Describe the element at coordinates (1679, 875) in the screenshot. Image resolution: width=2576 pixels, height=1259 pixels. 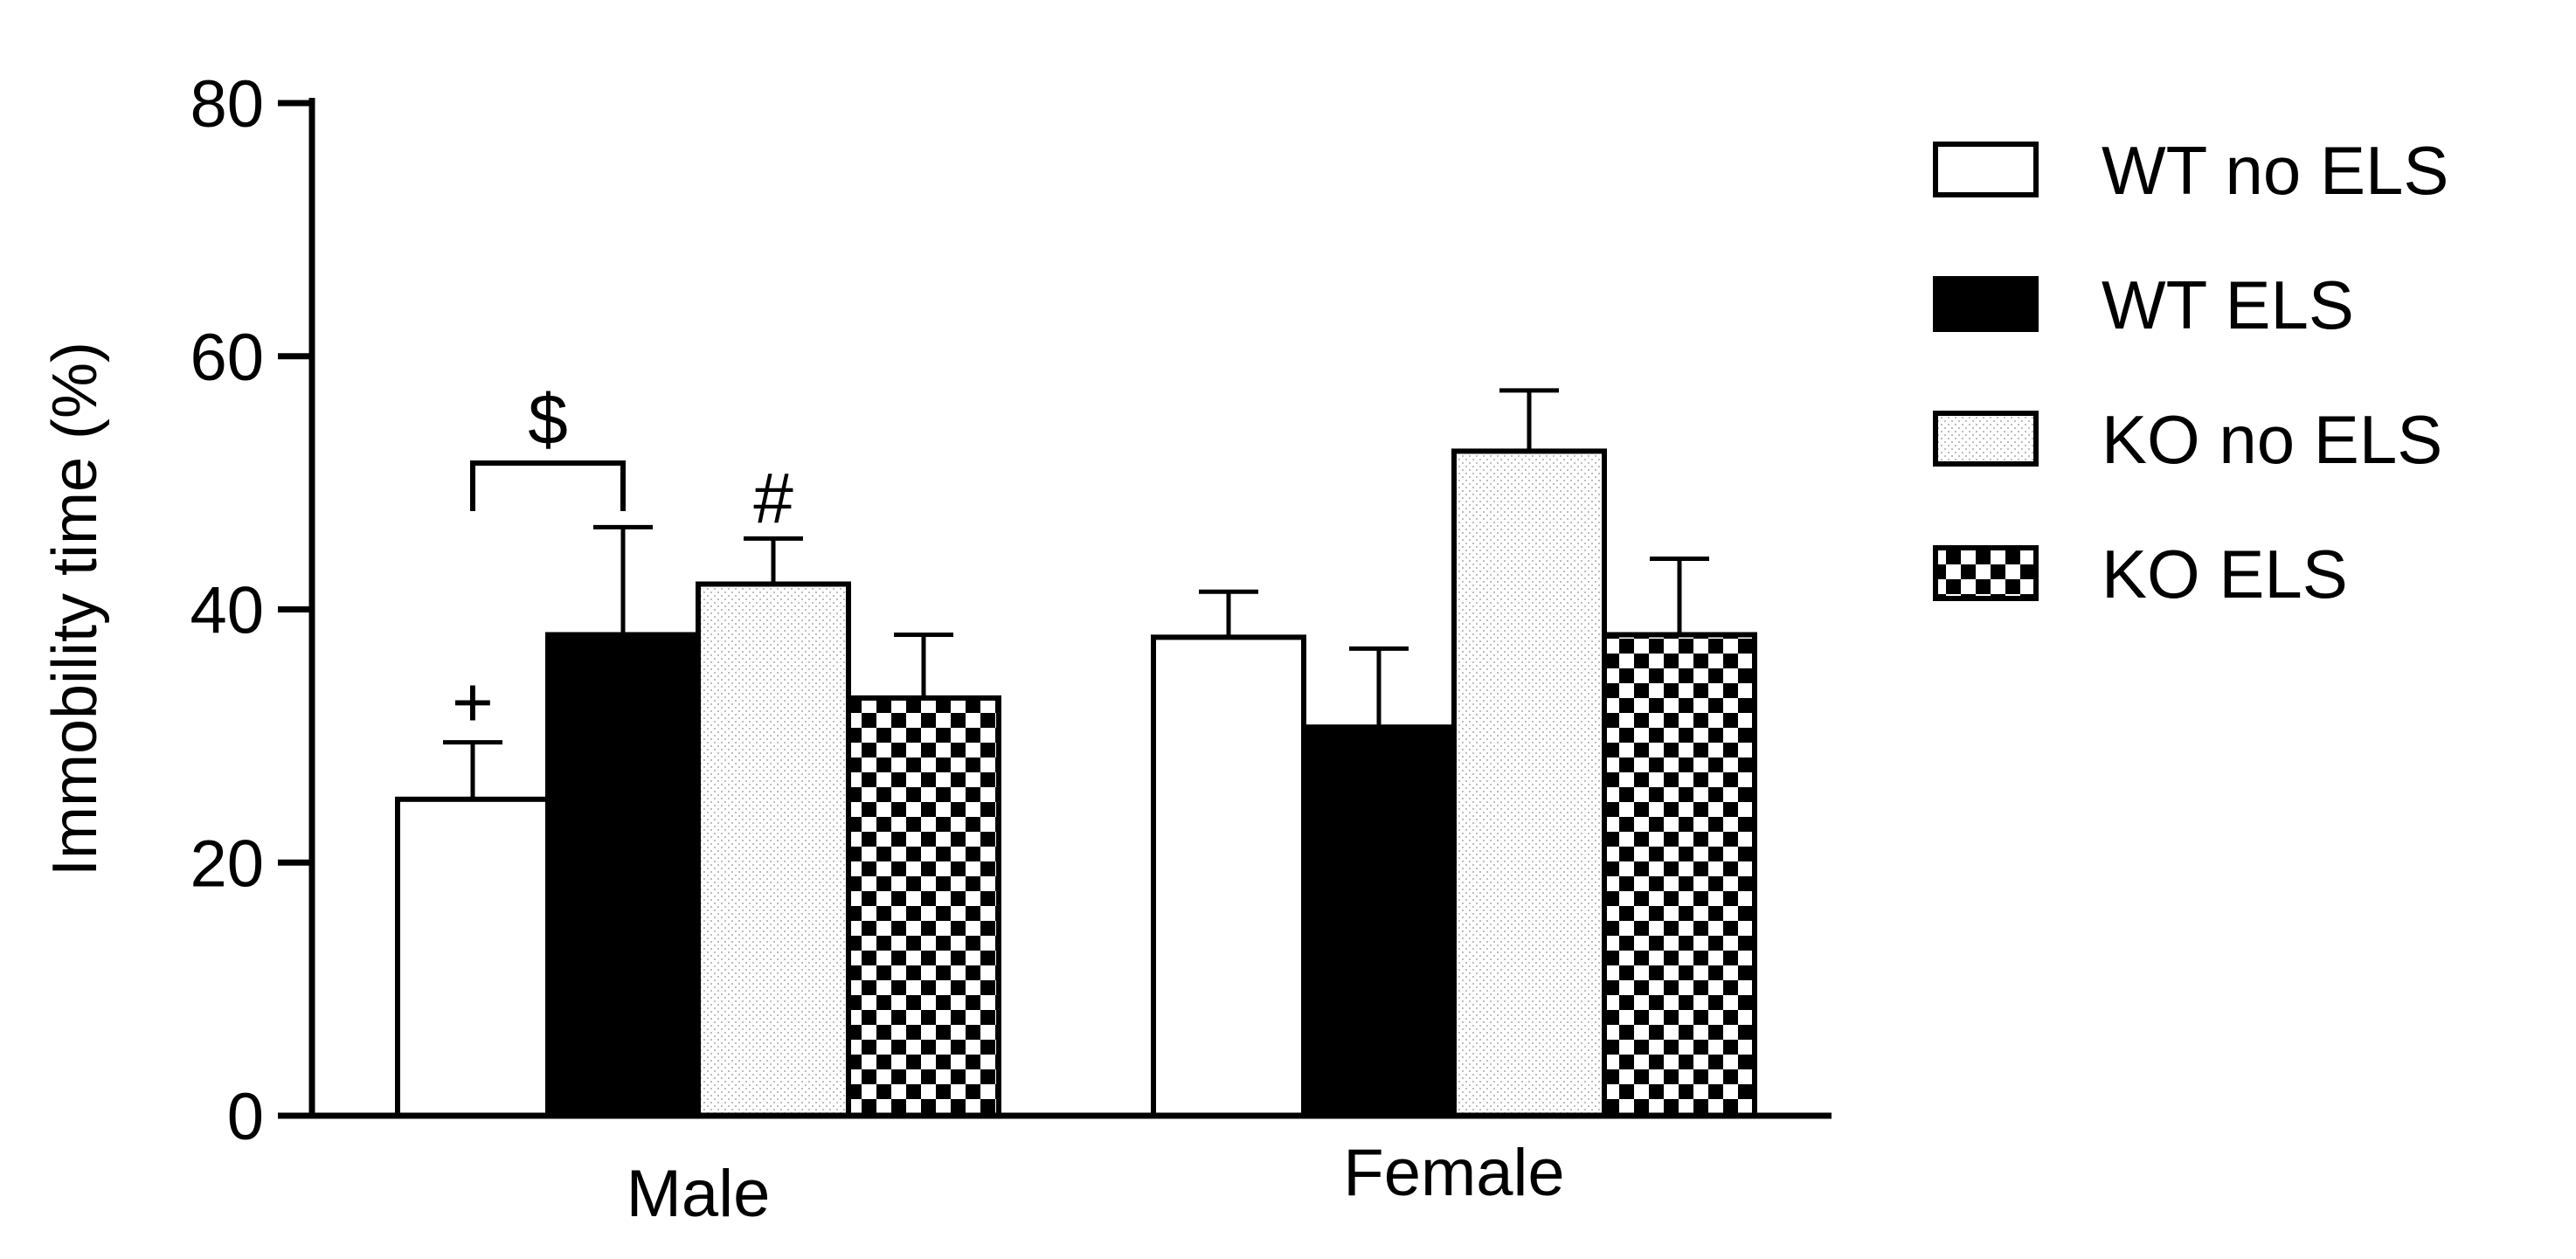
I see `bar-female-ko-els` at that location.